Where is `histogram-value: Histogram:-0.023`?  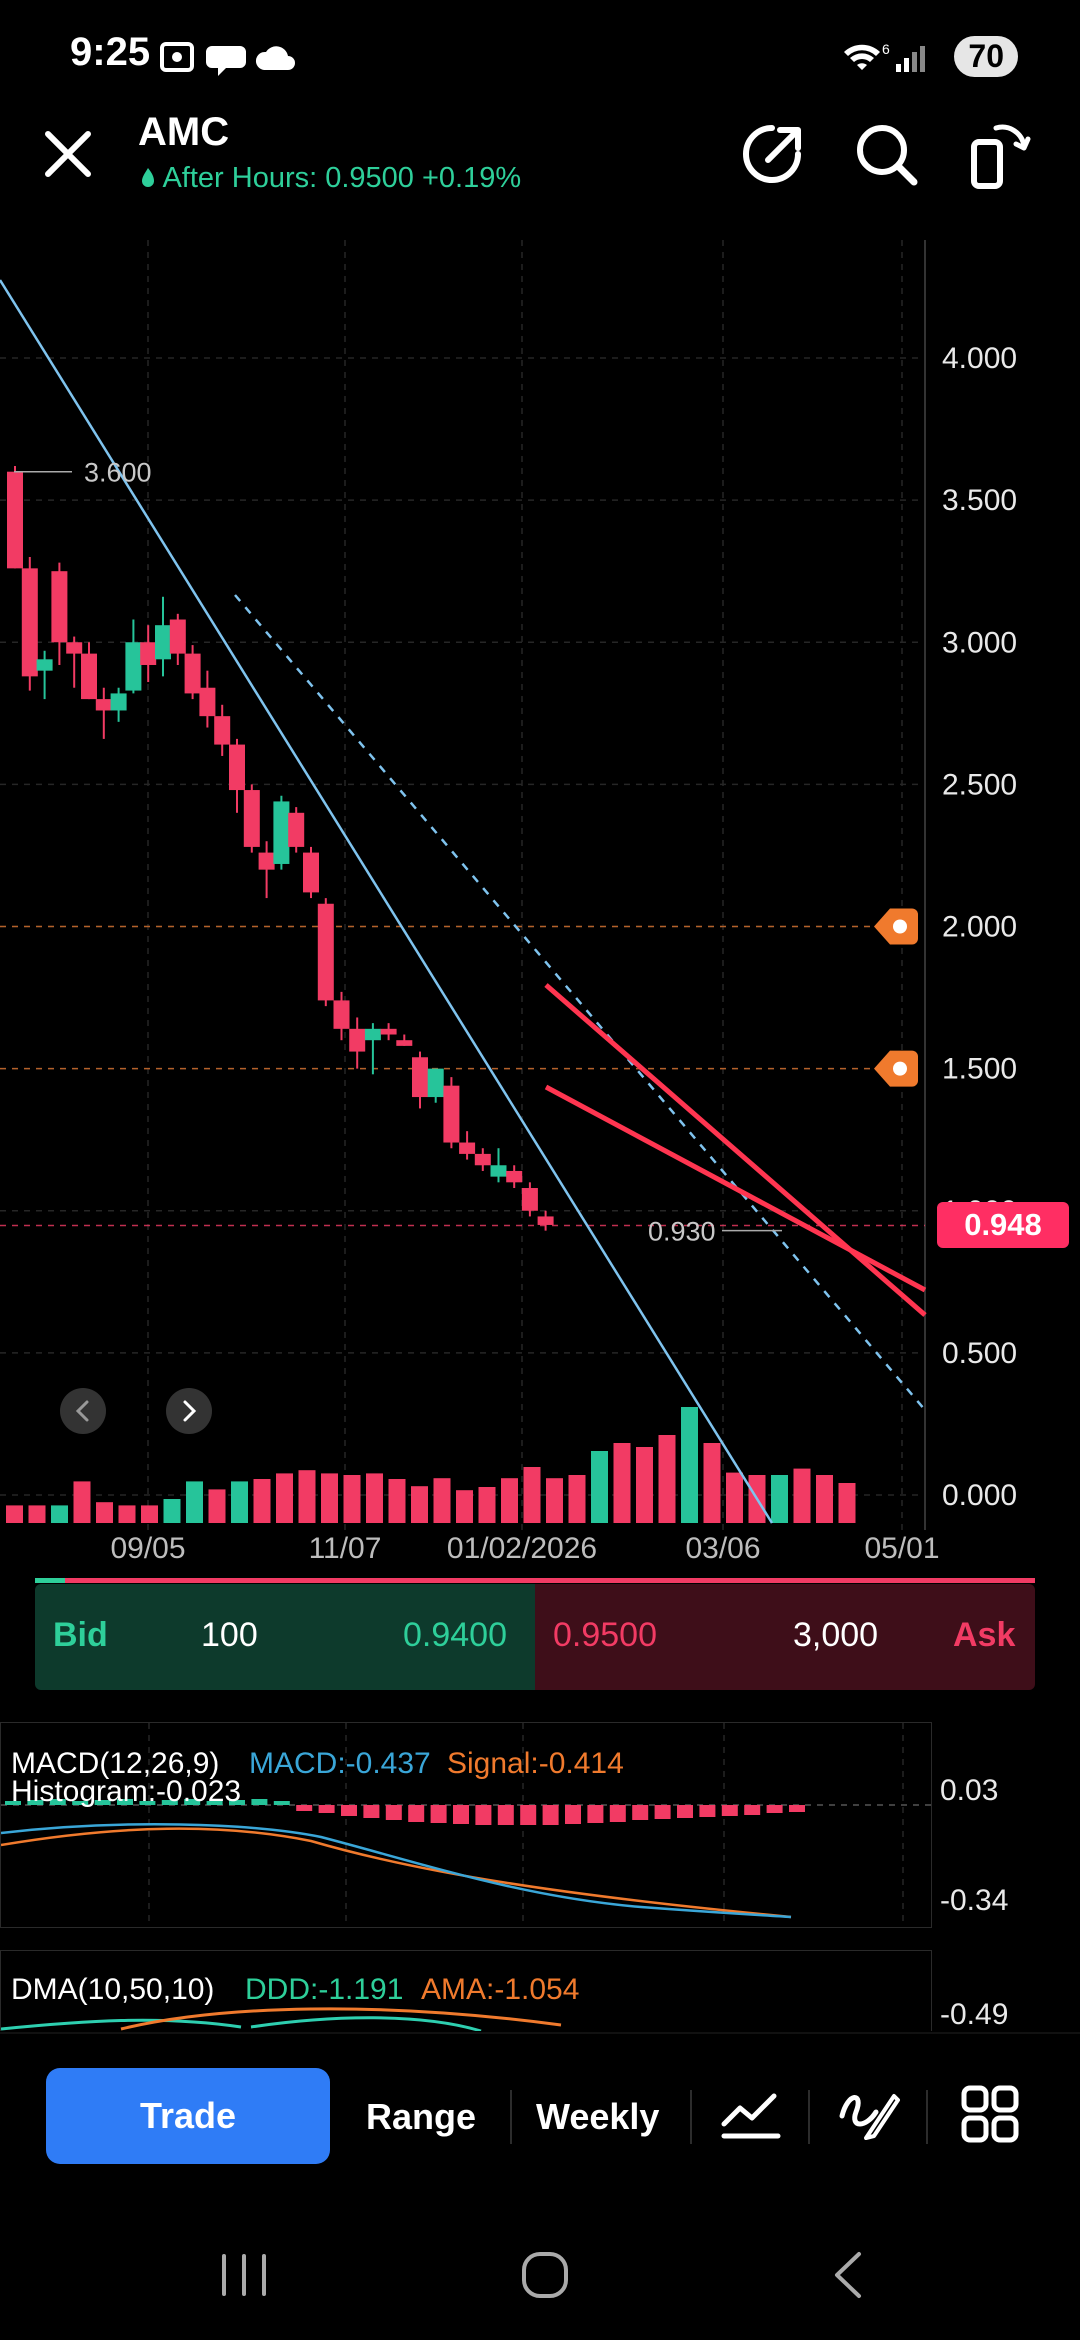 histogram-value: Histogram:-0.023 is located at coordinates (126, 1791).